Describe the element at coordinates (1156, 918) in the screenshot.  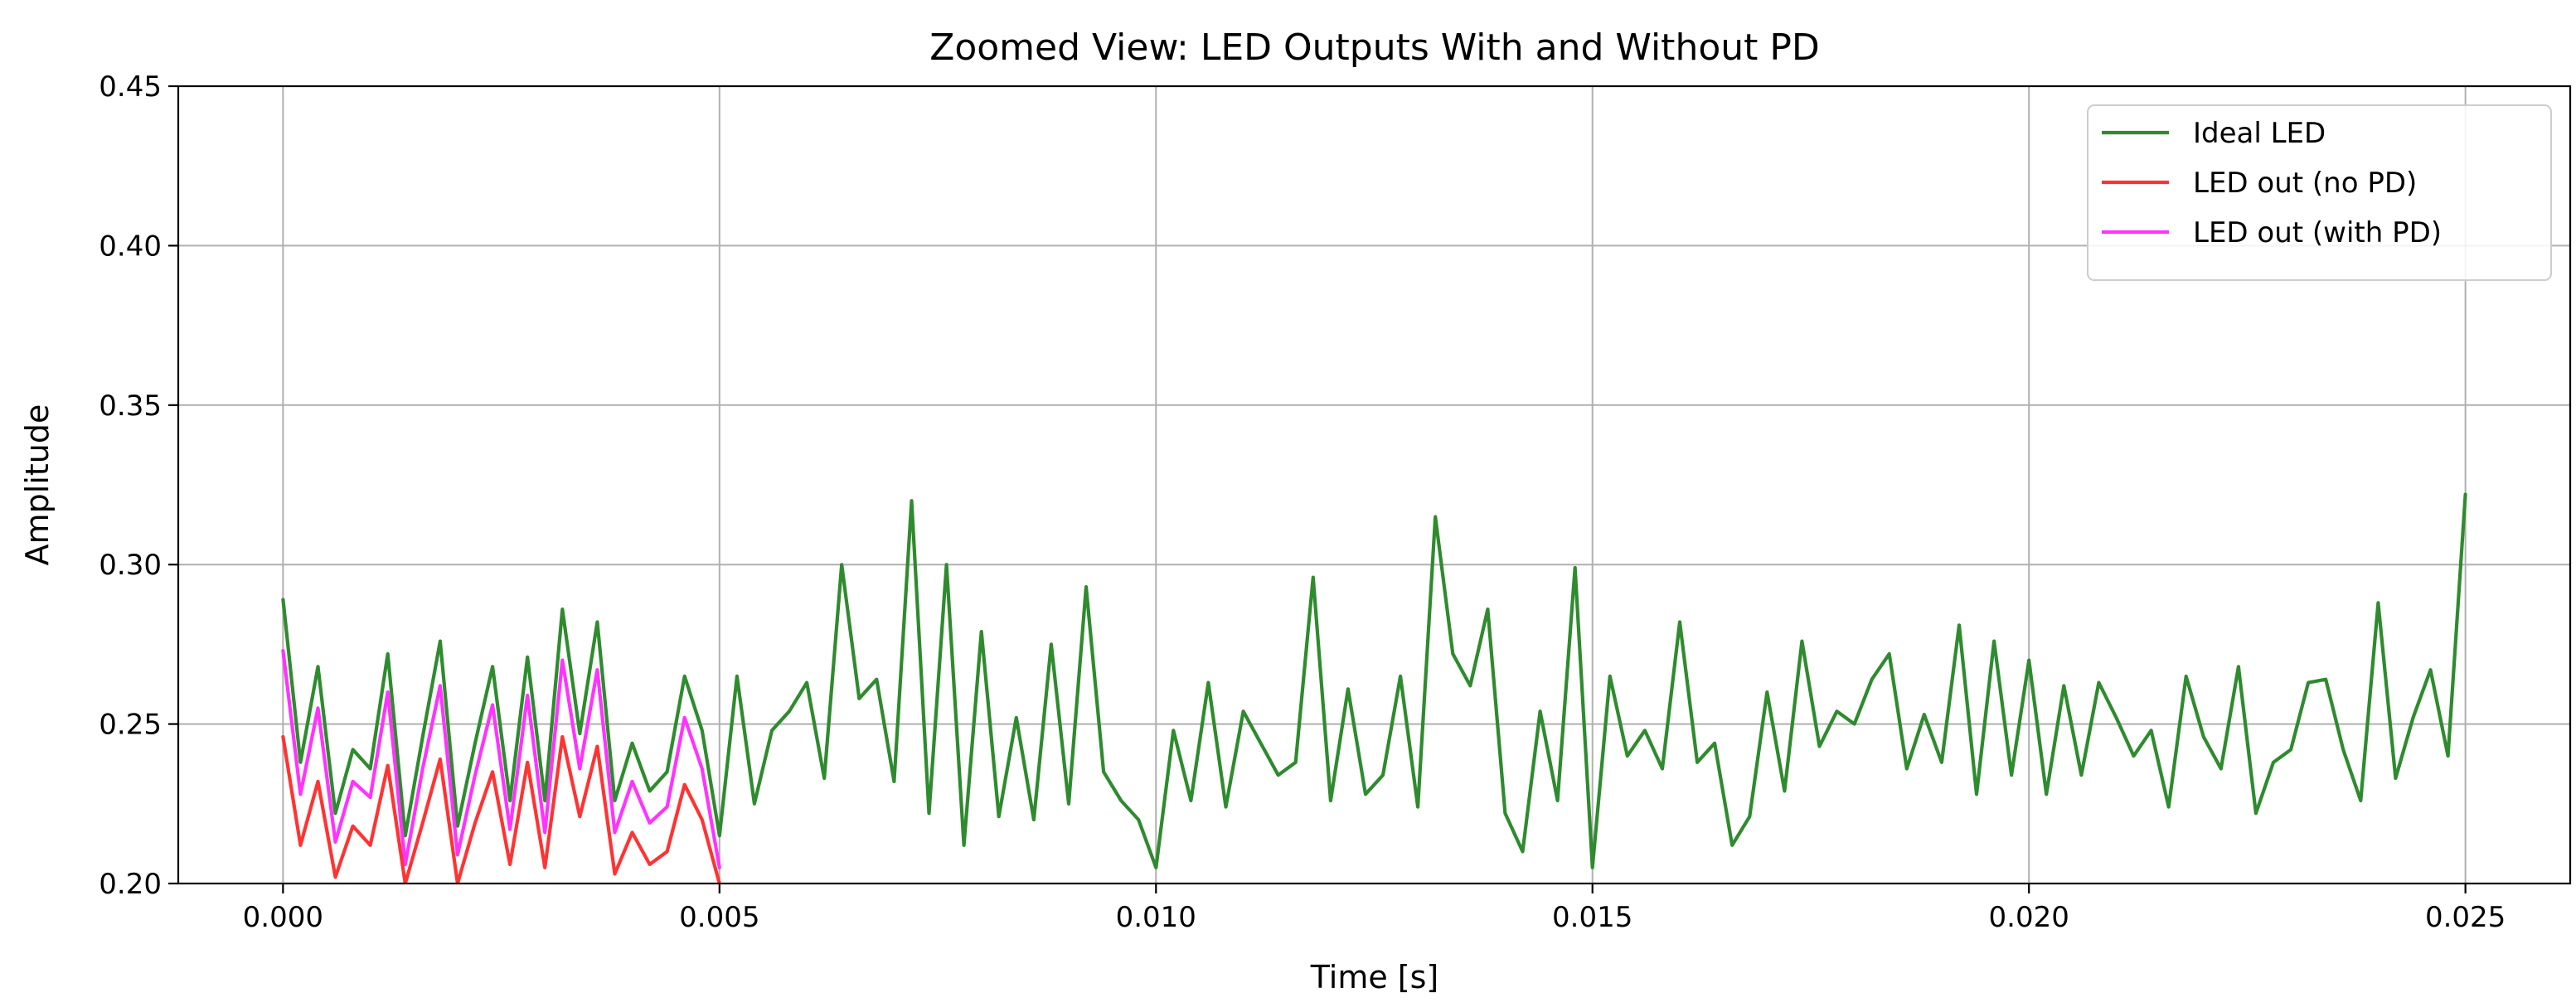
I see `x-tick-label: 0.010` at that location.